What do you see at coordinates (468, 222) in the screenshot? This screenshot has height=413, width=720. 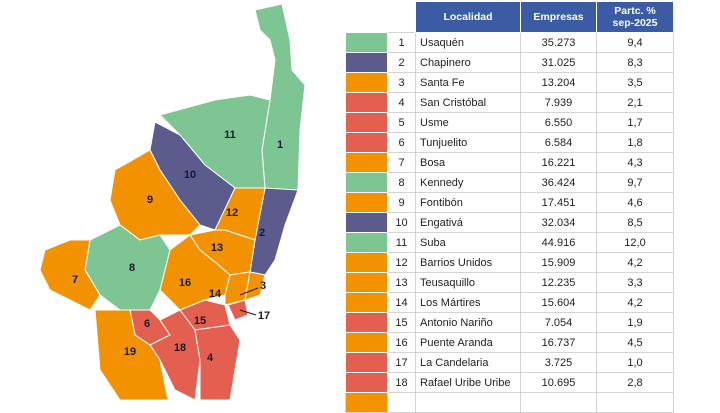 I see `locality: Engativá` at bounding box center [468, 222].